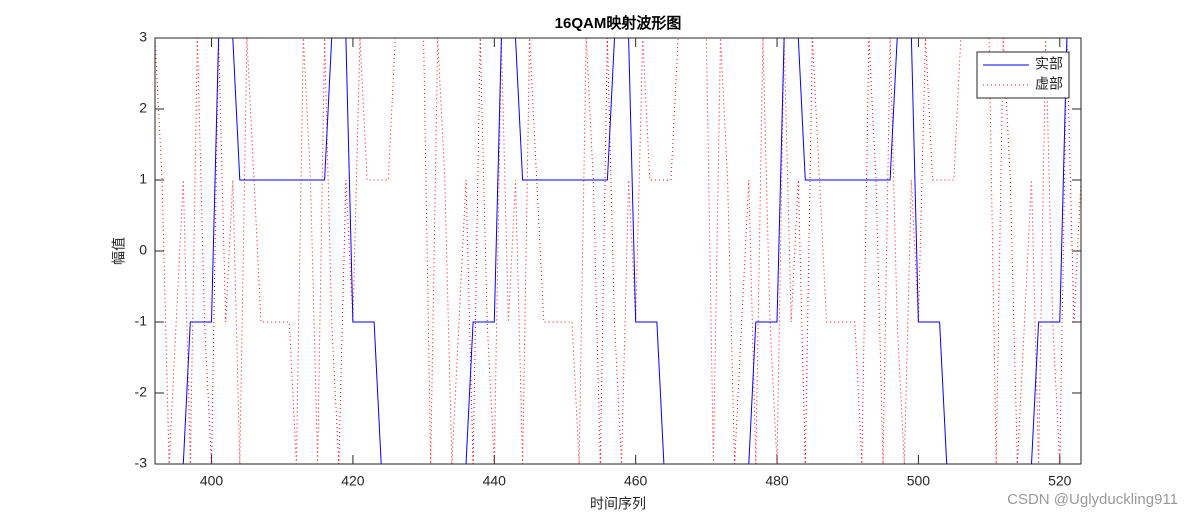 The height and width of the screenshot is (520, 1193). What do you see at coordinates (1049, 64) in the screenshot?
I see `legend-label: 实部` at bounding box center [1049, 64].